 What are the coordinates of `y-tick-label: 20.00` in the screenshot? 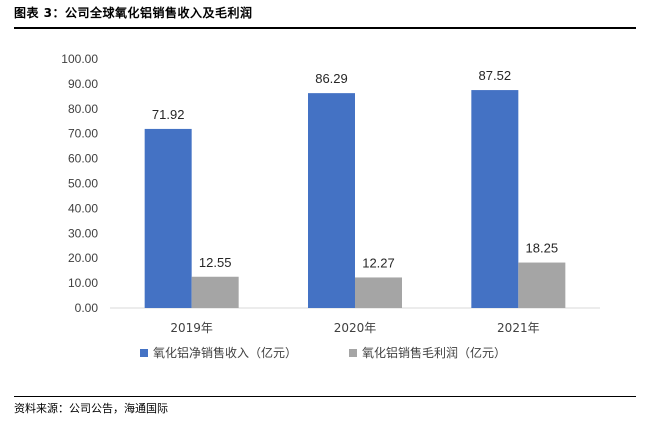 It's located at (83, 258).